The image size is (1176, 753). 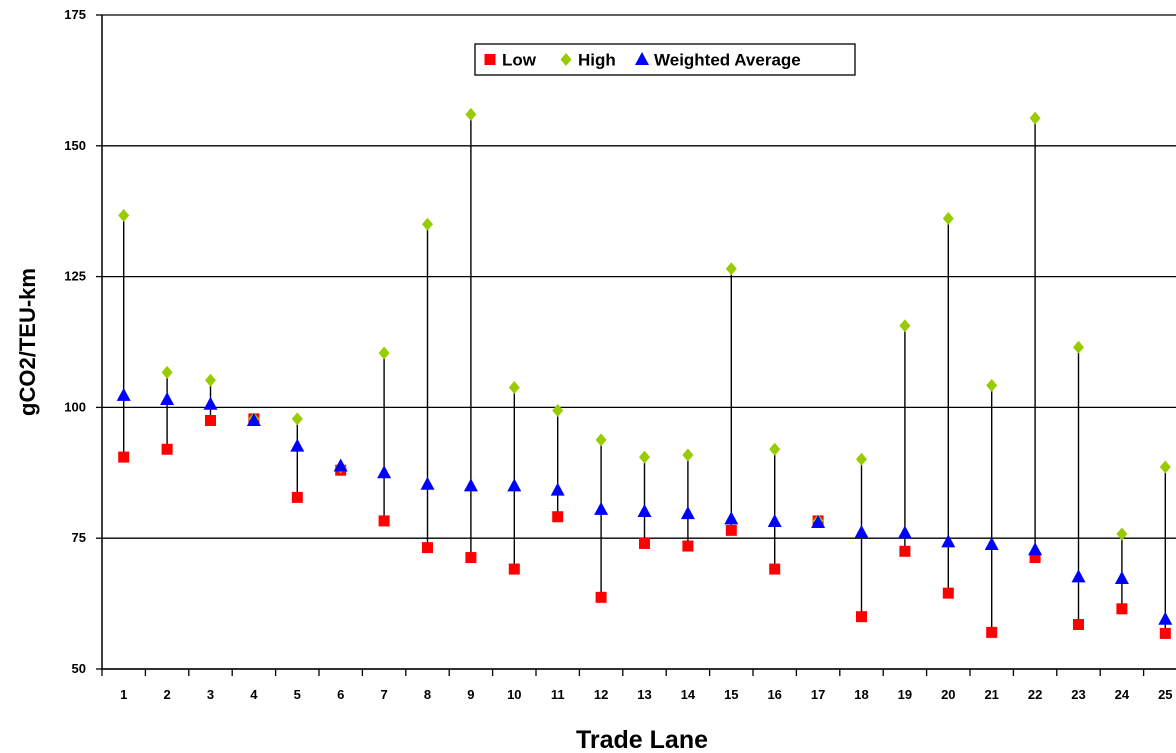 I want to click on x-tick-label: 16, so click(x=774, y=694).